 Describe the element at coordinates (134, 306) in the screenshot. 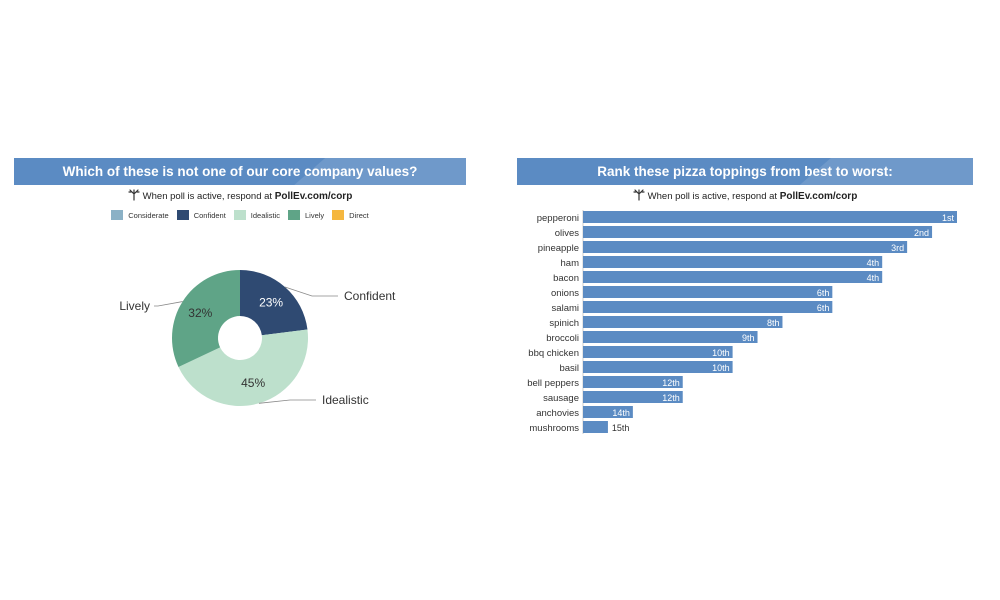

I see `slice-category-label: Lively` at that location.